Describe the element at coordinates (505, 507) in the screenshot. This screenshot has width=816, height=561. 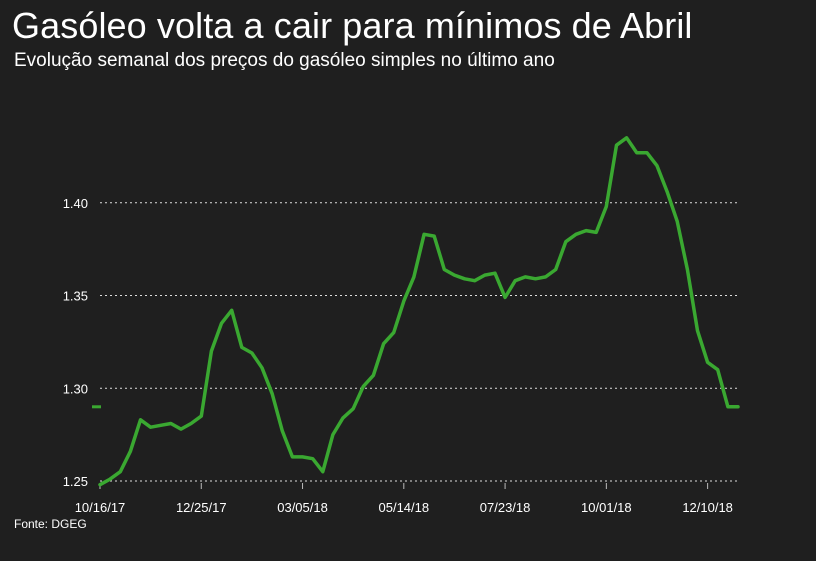
I see `x-tick-label: 07/23/18` at that location.